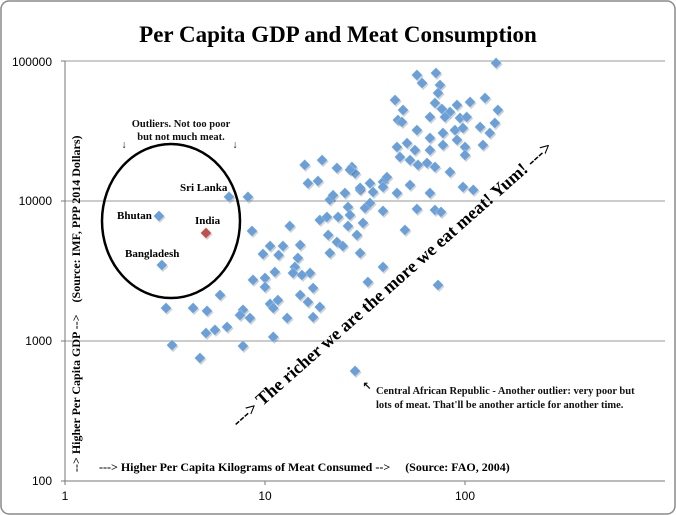 Image resolution: width=676 pixels, height=515 pixels. I want to click on x-tick-label: 1, so click(65, 496).